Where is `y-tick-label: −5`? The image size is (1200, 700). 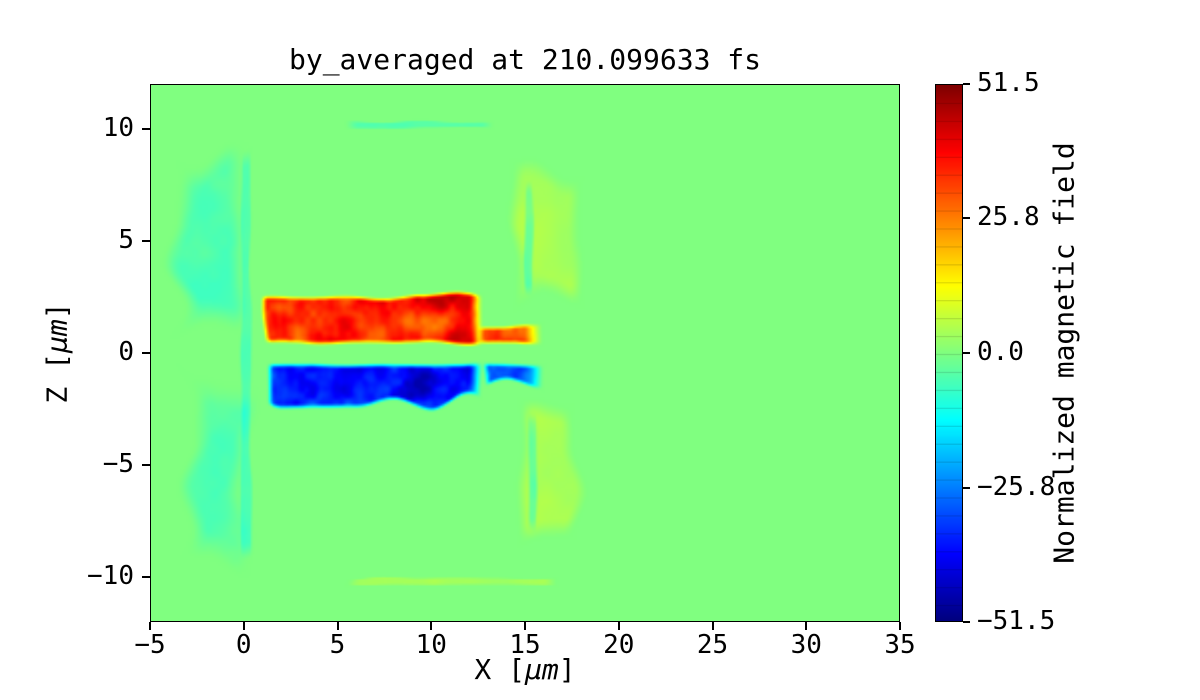 y-tick-label: −5 is located at coordinates (118, 464).